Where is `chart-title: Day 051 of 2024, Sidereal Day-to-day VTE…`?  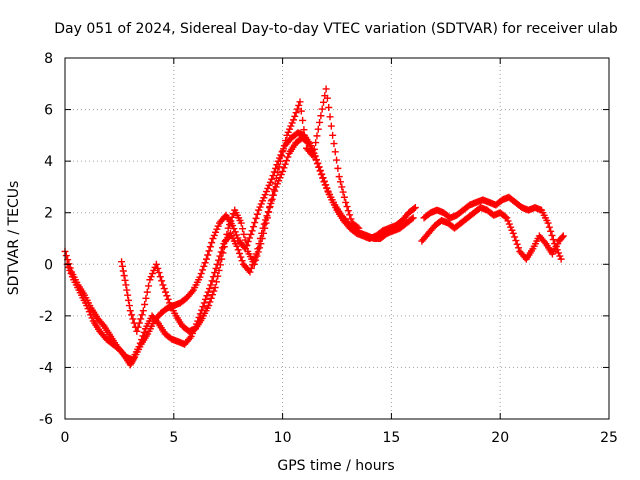 chart-title: Day 051 of 2024, Sidereal Day-to-day VTE… is located at coordinates (336, 29).